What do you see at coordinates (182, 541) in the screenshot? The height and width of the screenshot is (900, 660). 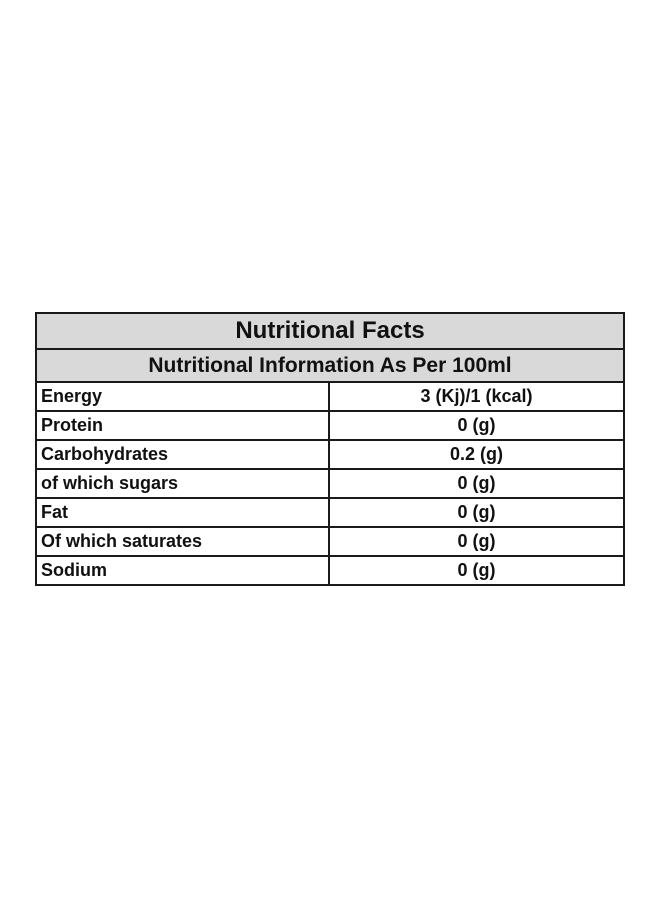 I see `nutrient-label-saturates: Of which saturates` at bounding box center [182, 541].